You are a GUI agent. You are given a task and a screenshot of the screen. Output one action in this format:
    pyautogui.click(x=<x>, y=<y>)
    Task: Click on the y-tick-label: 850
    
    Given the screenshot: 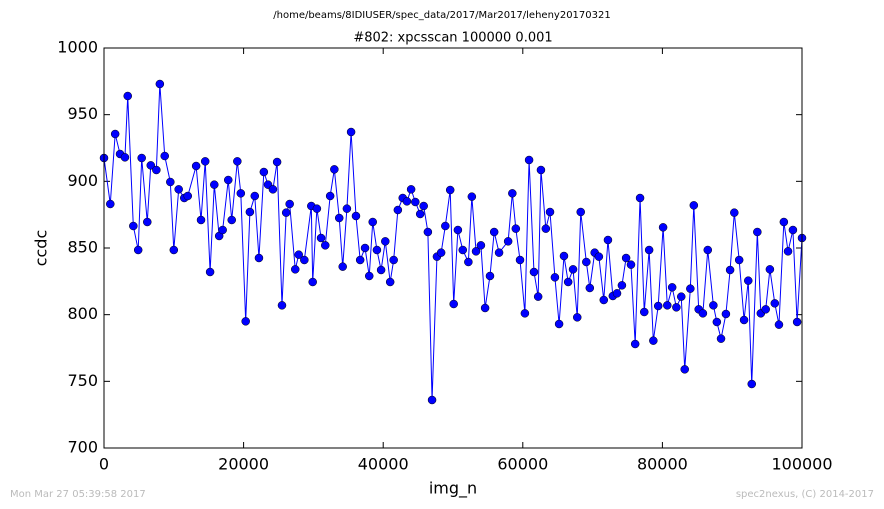 What is the action you would take?
    pyautogui.click(x=82, y=247)
    